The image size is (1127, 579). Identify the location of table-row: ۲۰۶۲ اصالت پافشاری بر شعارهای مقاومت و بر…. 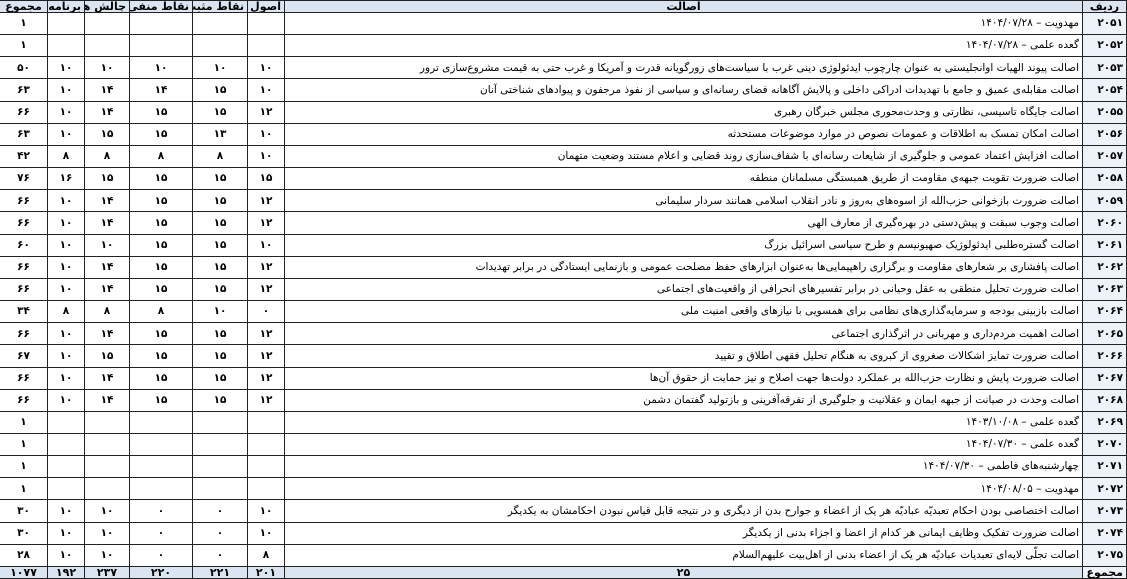
(563, 267).